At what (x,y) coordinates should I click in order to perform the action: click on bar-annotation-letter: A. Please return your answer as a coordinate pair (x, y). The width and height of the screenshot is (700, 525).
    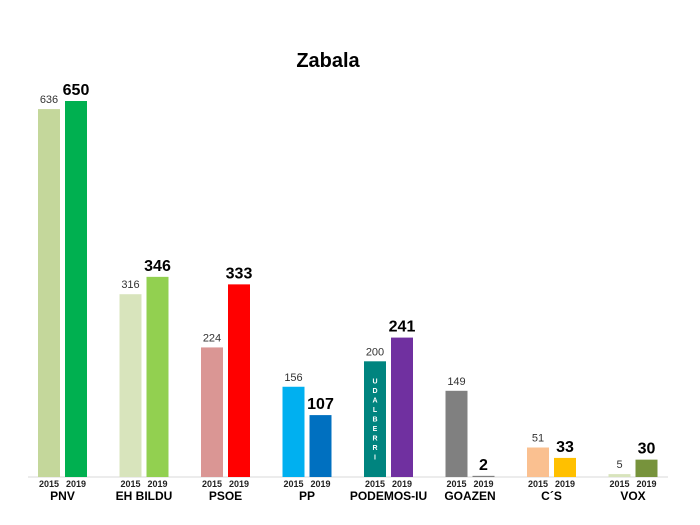
    Looking at the image, I should click on (374, 400).